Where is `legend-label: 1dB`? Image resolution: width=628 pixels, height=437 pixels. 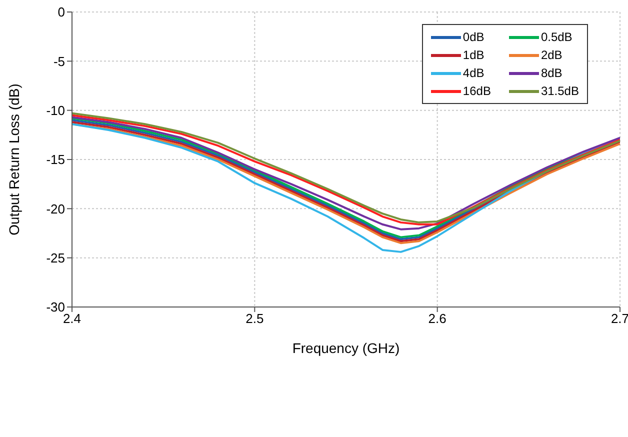
legend-label: 1dB is located at coordinates (473, 55).